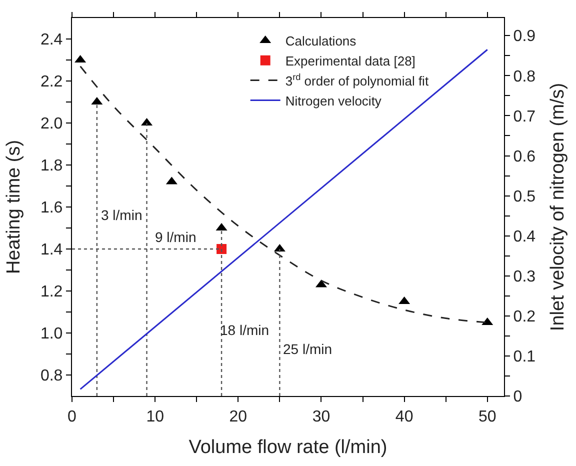 This screenshot has height=466, width=576. I want to click on y2-tick-label: 0.8, so click(524, 77).